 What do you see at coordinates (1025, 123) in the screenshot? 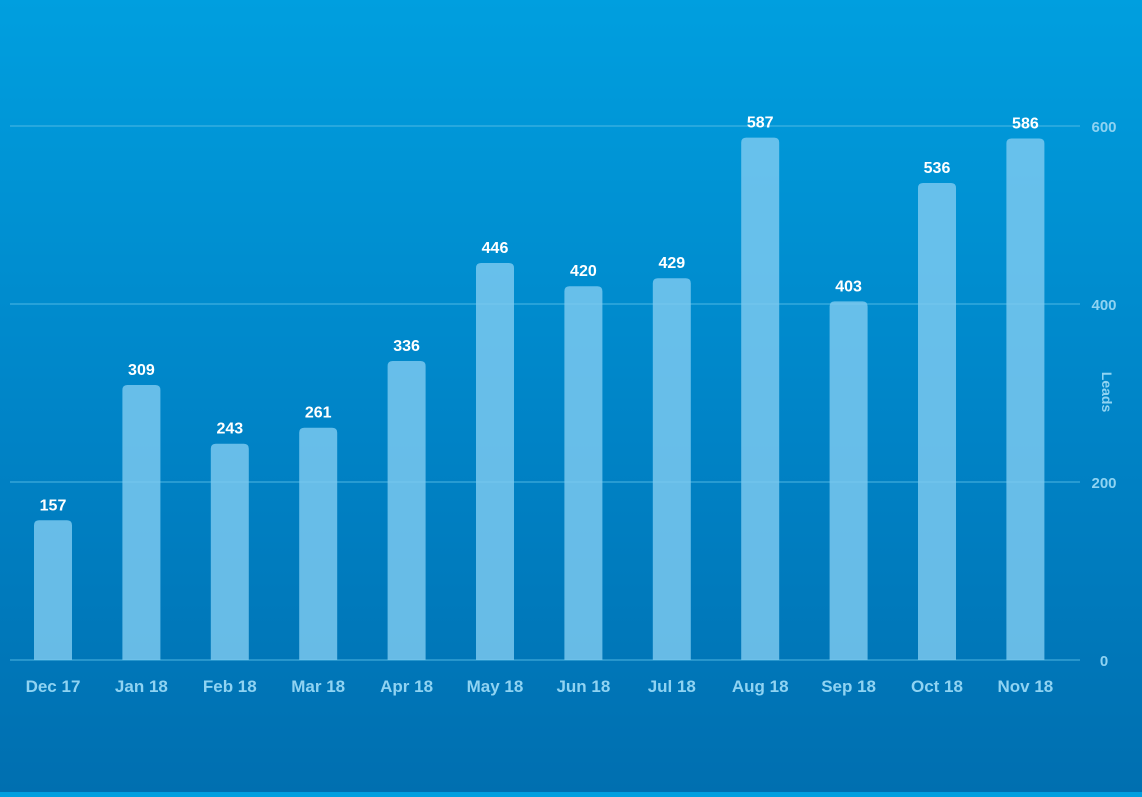
I see `data-label: 586` at bounding box center [1025, 123].